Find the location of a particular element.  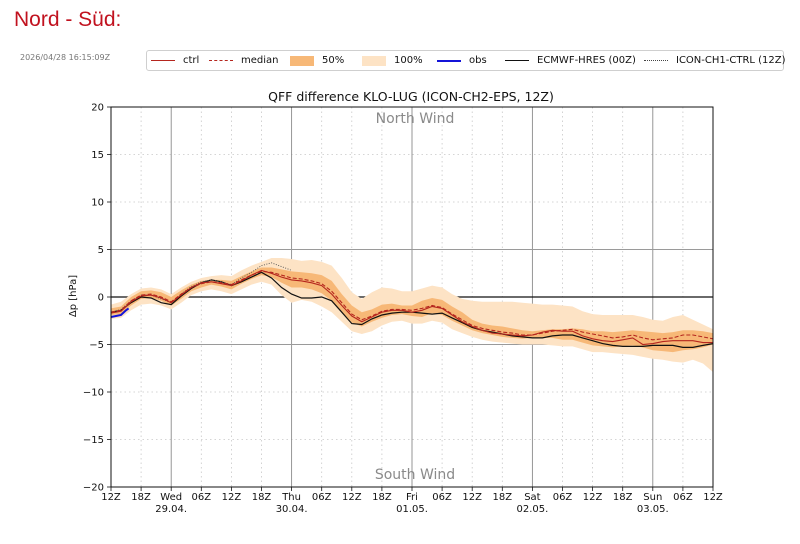

timestamp: 2026/04/28 16:15:09Z is located at coordinates (65, 57).